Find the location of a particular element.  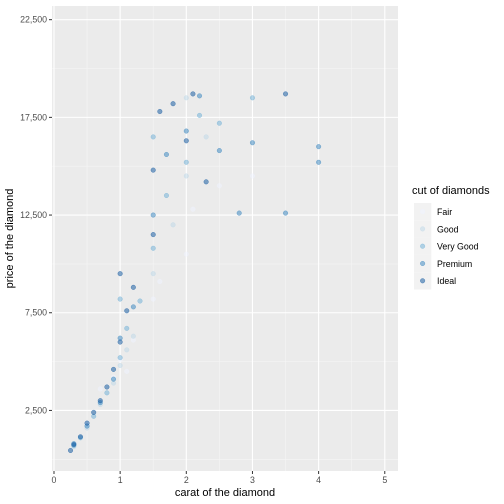

x-tick-label: 2 is located at coordinates (186, 480).